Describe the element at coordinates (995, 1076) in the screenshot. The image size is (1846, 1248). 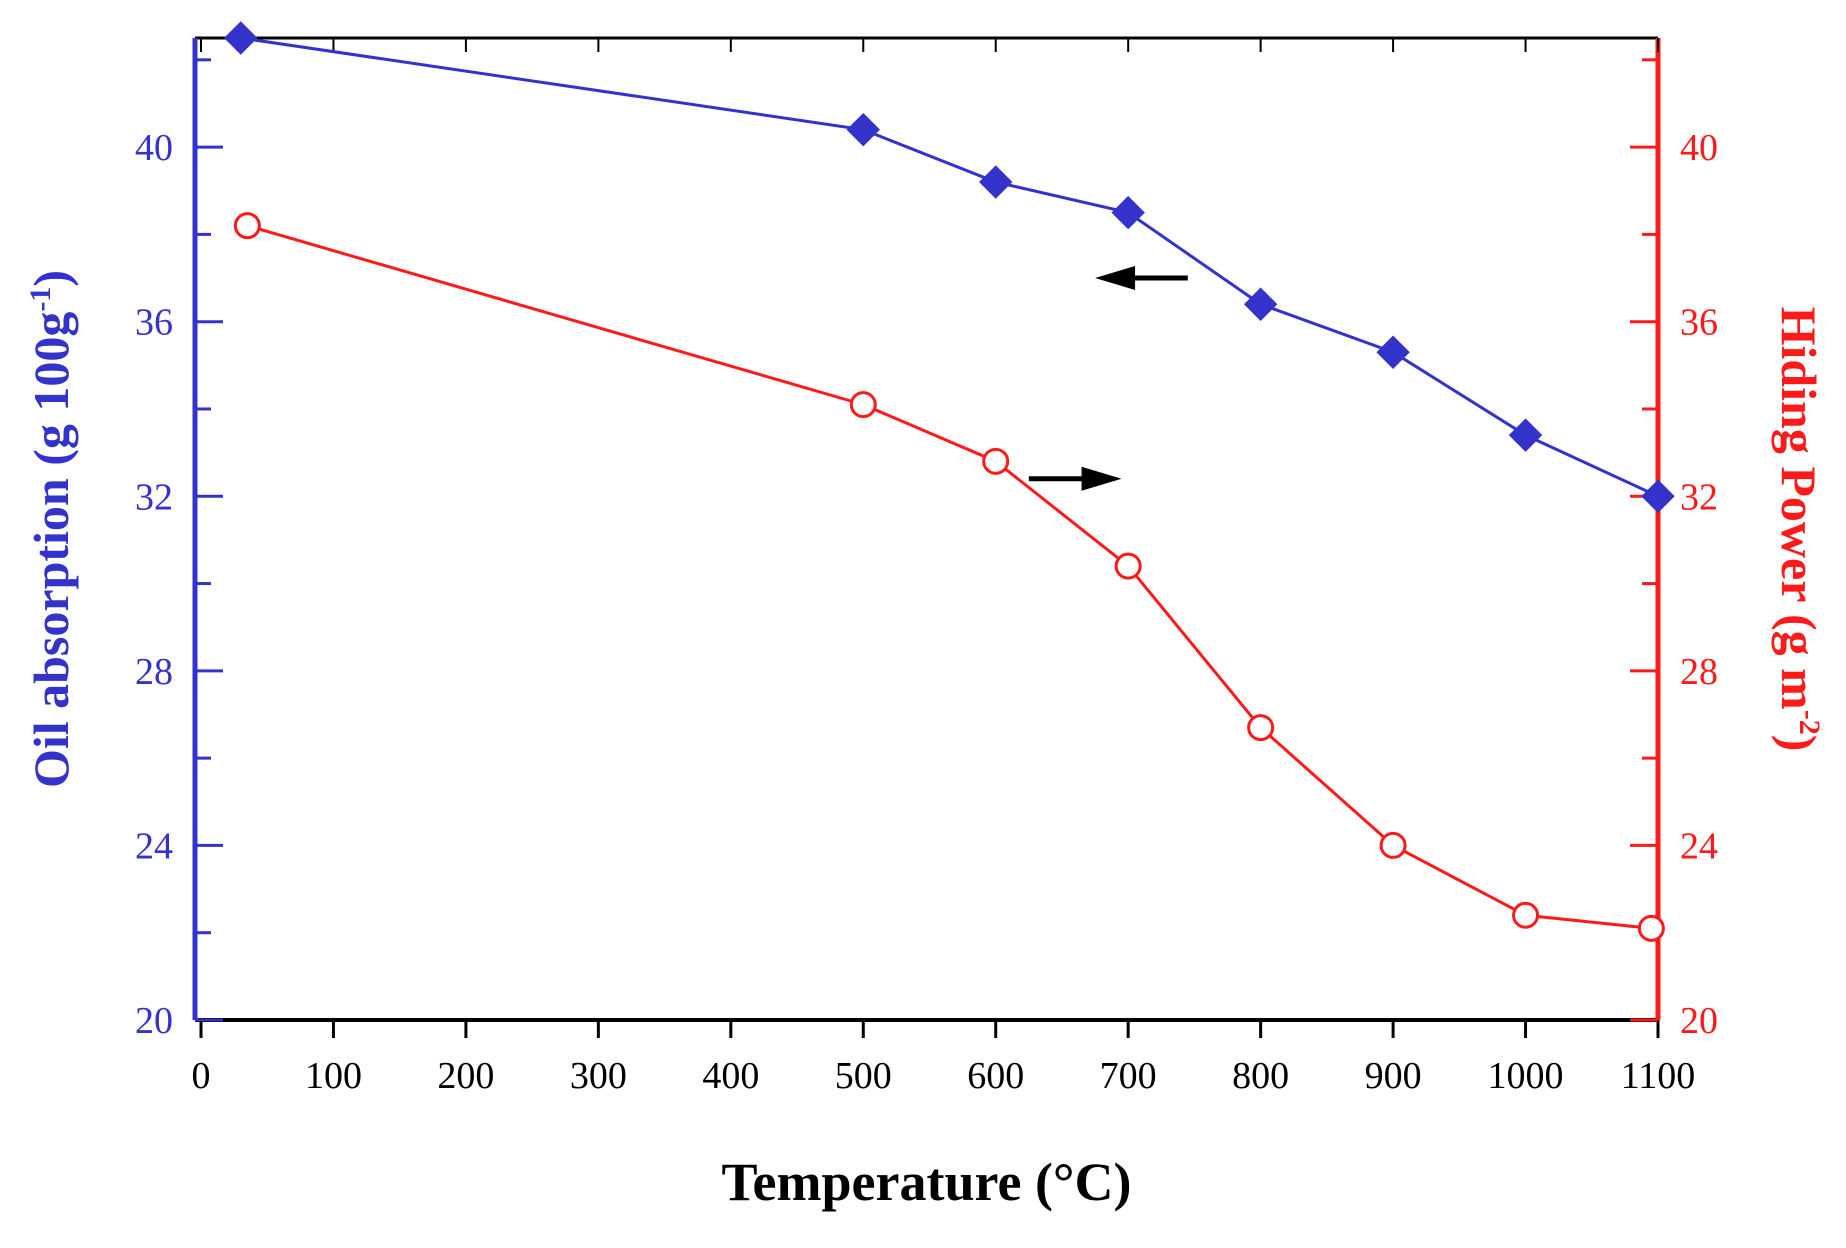
I see `x-tick-label: 600` at that location.